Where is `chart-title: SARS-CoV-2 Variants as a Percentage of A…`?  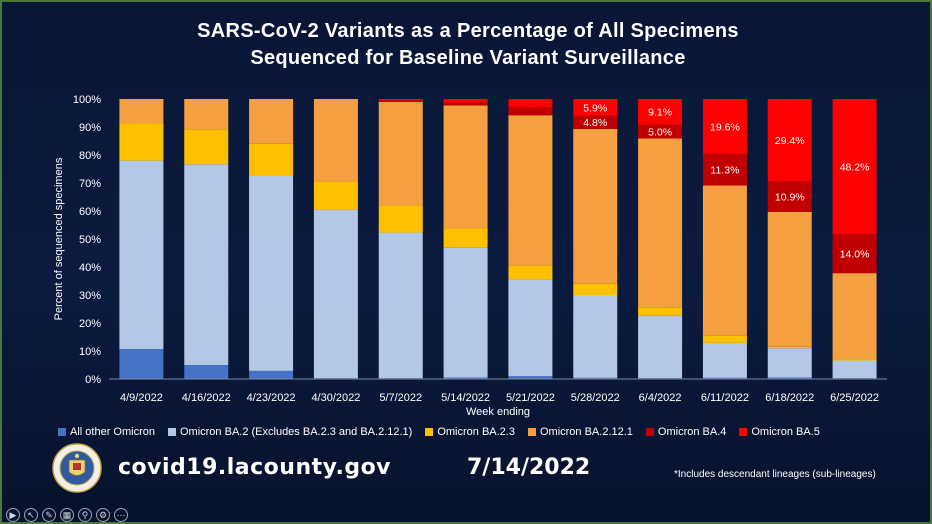 chart-title: SARS-CoV-2 Variants as a Percentage of A… is located at coordinates (466, 45).